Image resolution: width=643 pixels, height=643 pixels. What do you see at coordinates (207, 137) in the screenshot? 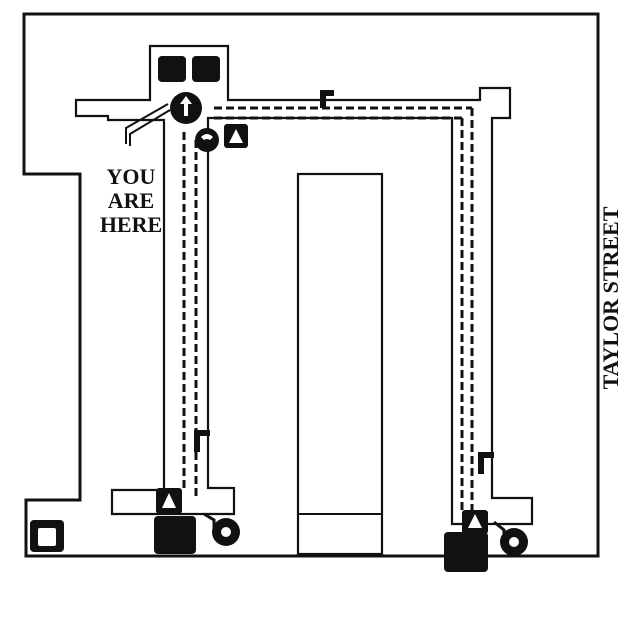
I see `telephone-icon-top-glyph` at bounding box center [207, 137].